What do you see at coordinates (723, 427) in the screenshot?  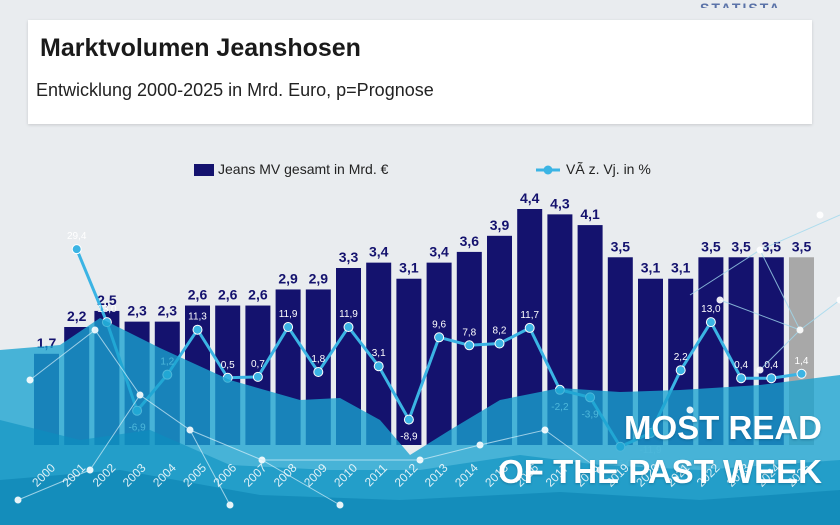 I see `banner-line-1: MOST READ` at bounding box center [723, 427].